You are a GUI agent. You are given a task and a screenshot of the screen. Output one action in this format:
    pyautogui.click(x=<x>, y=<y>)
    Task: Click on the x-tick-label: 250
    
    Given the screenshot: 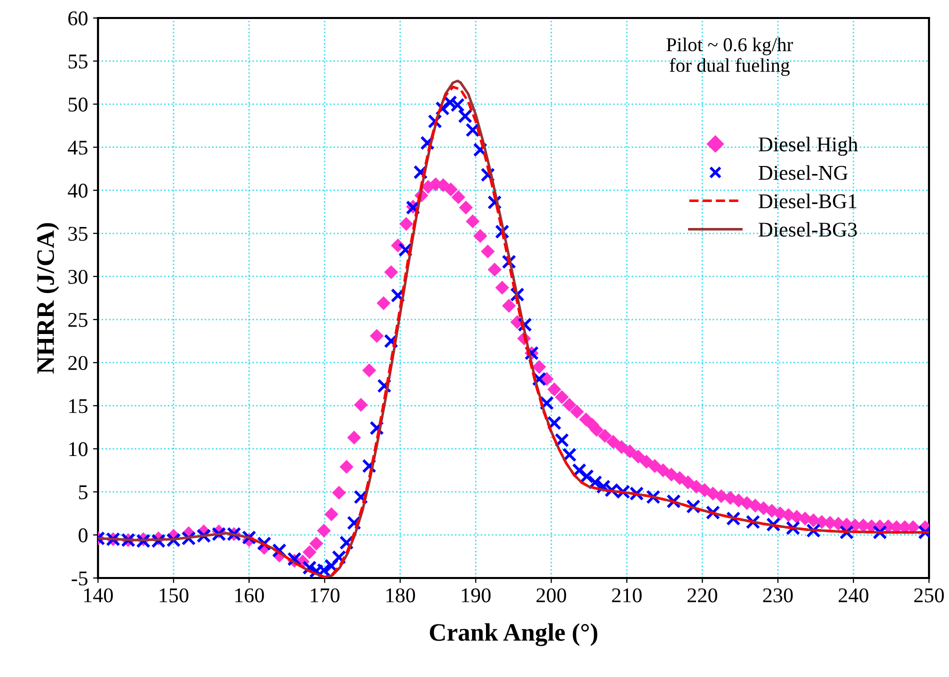 What is the action you would take?
    pyautogui.click(x=929, y=595)
    